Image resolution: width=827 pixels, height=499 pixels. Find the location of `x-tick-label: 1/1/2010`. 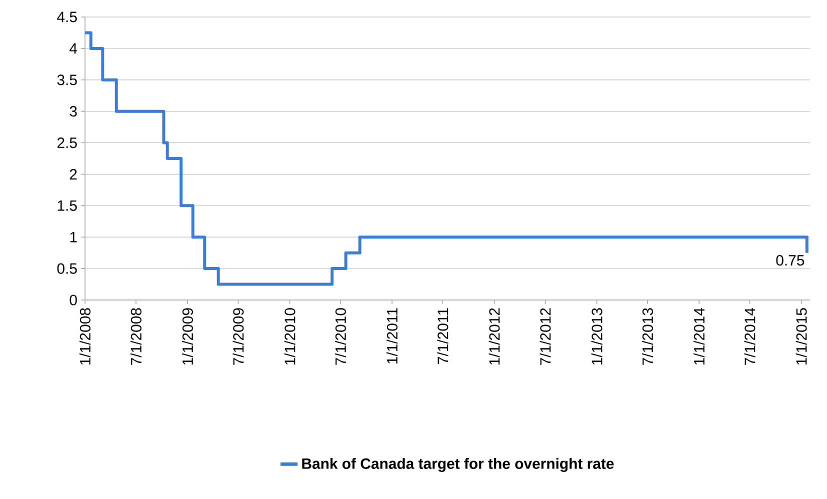

x-tick-label: 1/1/2010 is located at coordinates (290, 336).